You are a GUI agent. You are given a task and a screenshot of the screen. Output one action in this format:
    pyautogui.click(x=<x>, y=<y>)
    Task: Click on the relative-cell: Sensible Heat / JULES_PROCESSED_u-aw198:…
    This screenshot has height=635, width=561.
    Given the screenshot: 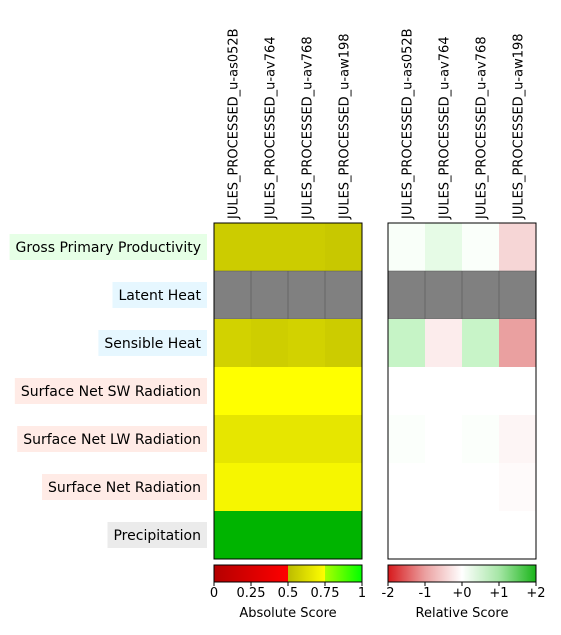 What is the action you would take?
    pyautogui.click(x=517, y=343)
    